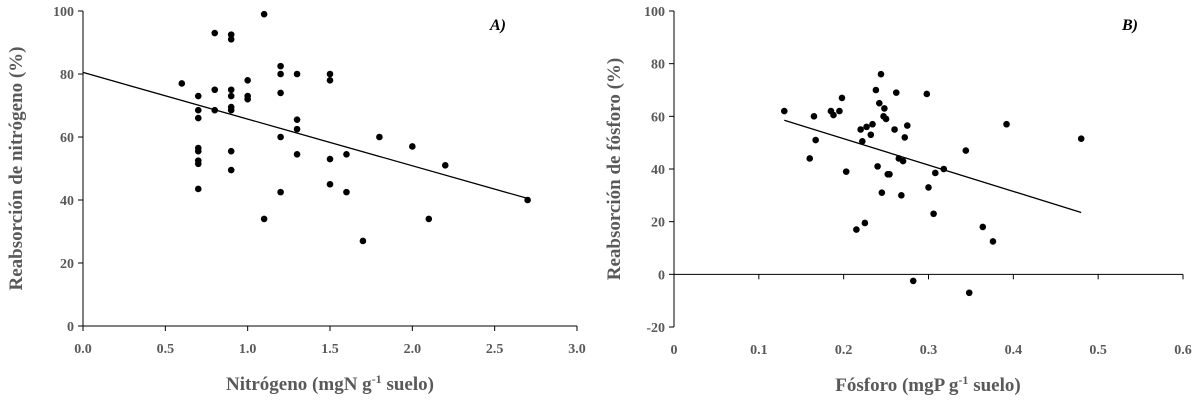  What do you see at coordinates (248, 349) in the screenshot?
I see `panel-a-x-tick-label: 1.0` at bounding box center [248, 349].